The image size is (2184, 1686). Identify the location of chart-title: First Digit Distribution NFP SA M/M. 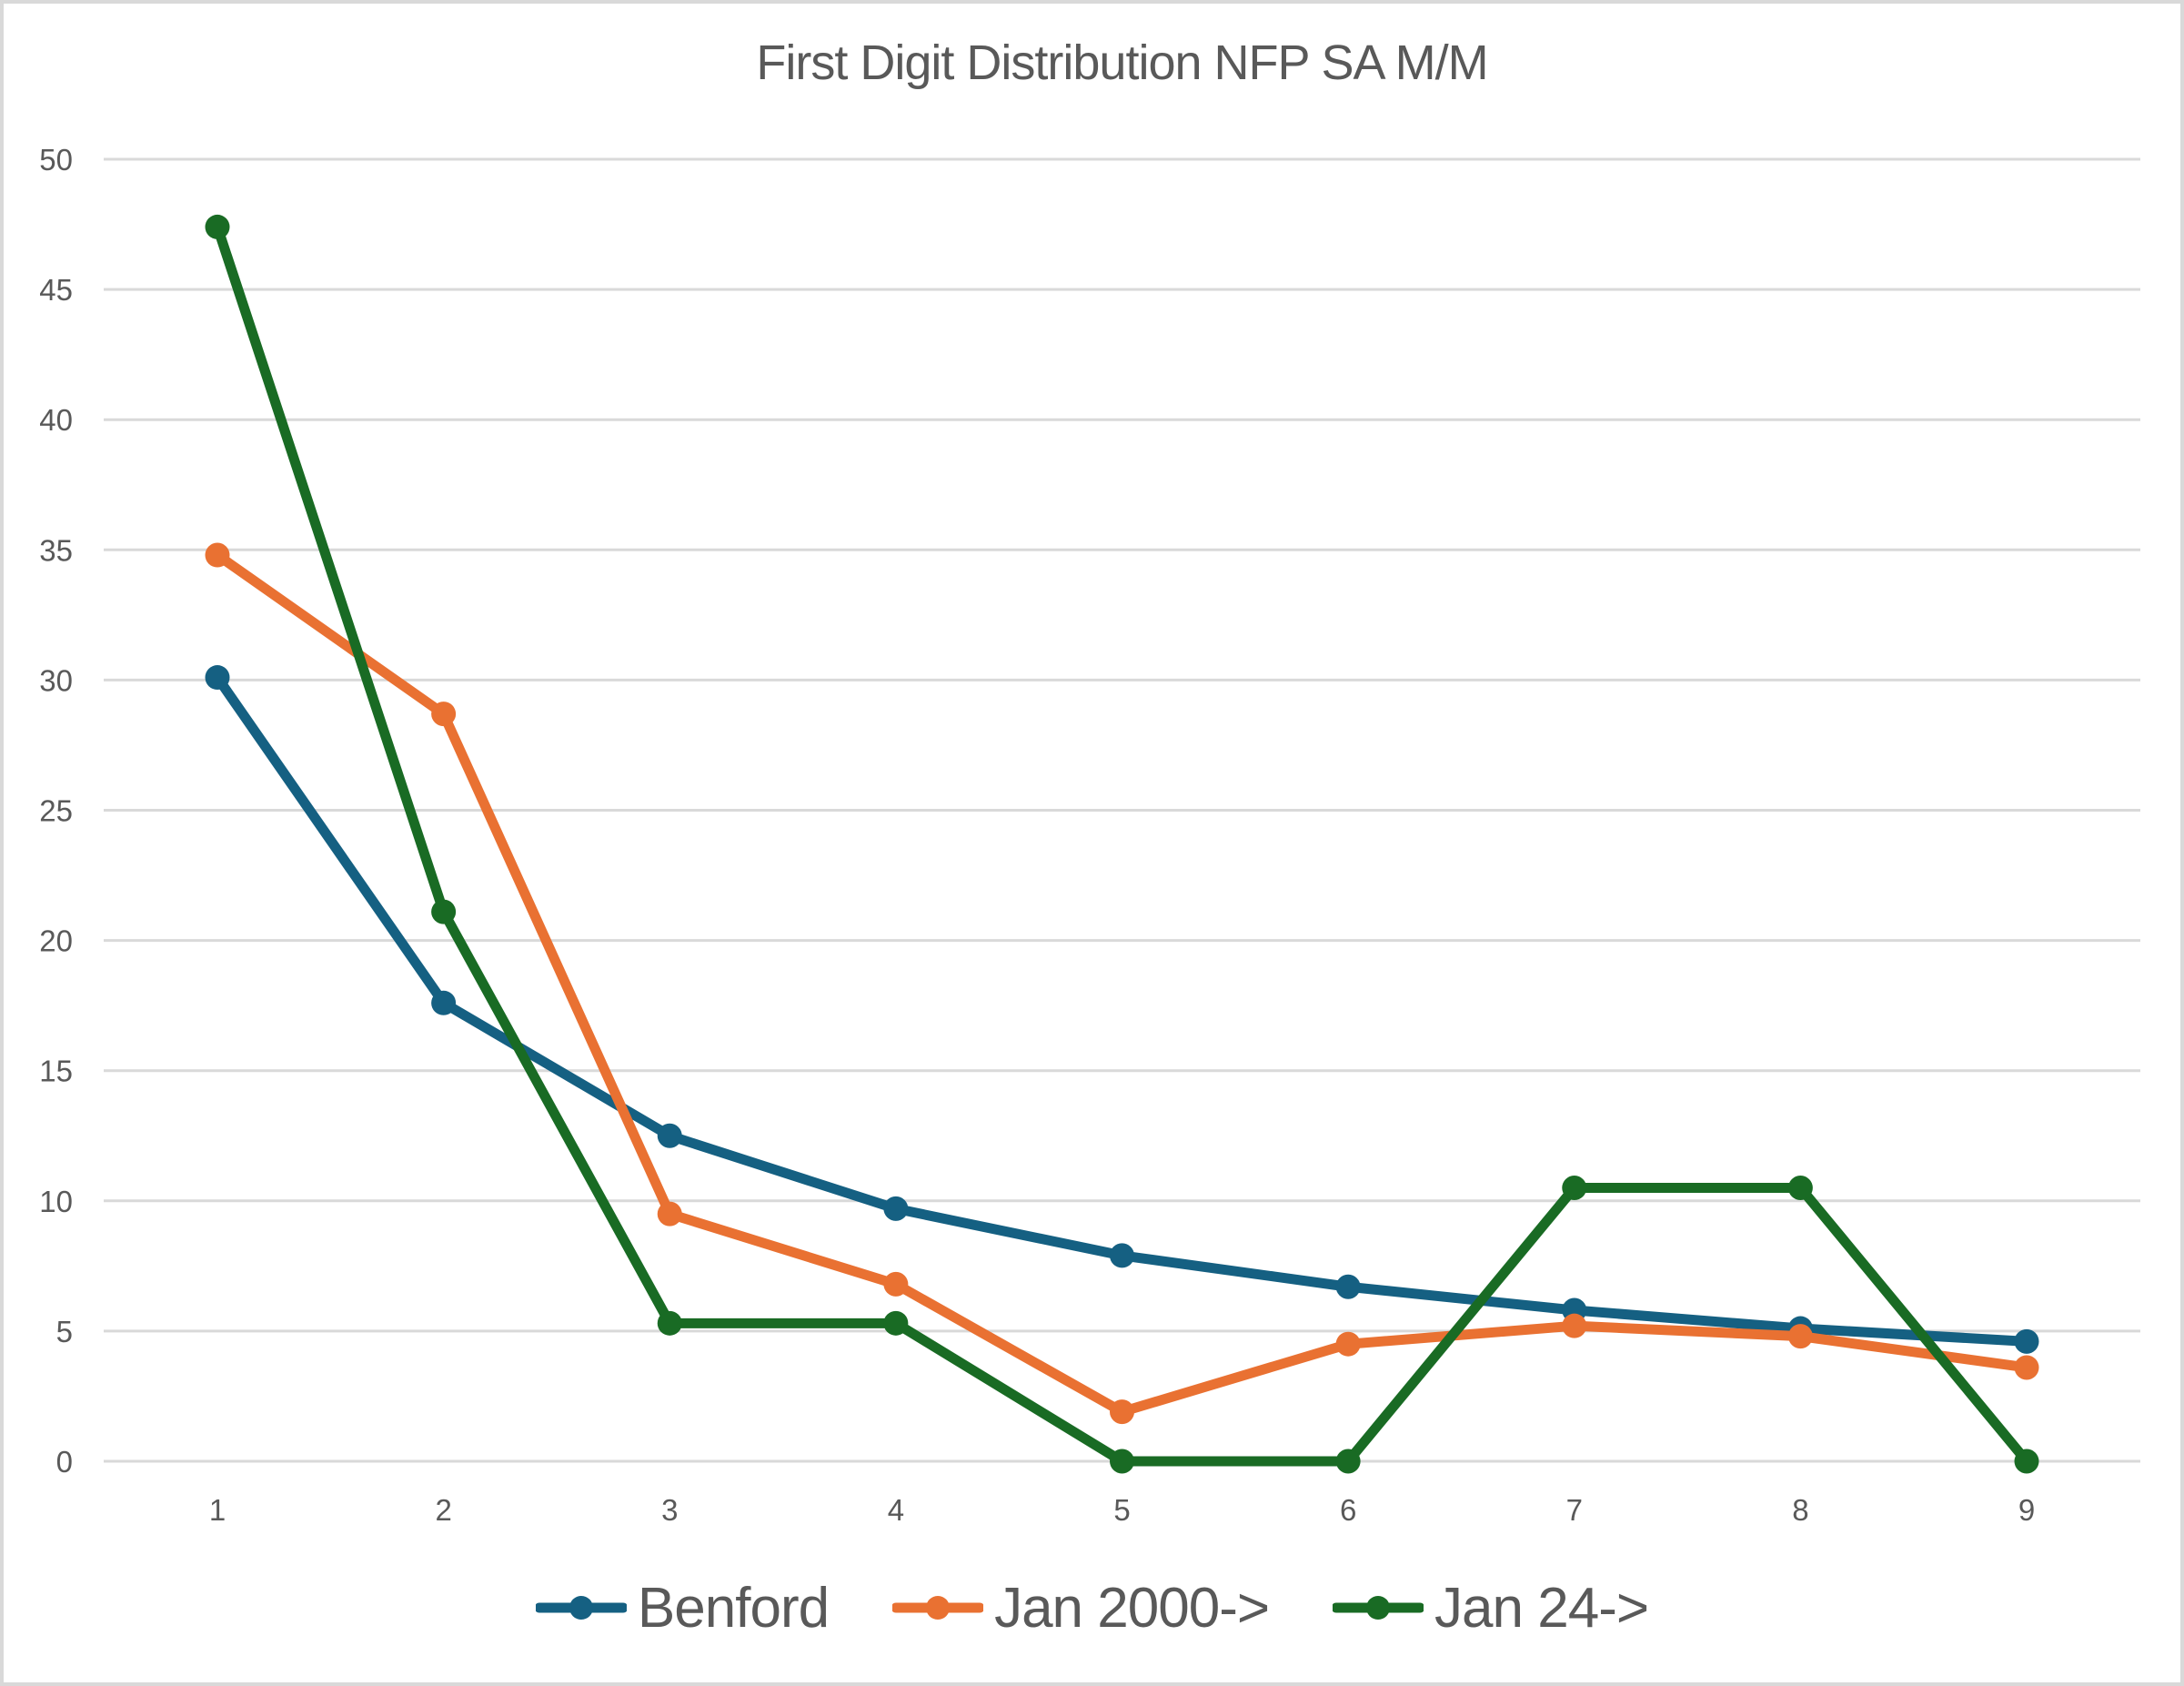
(1122, 62).